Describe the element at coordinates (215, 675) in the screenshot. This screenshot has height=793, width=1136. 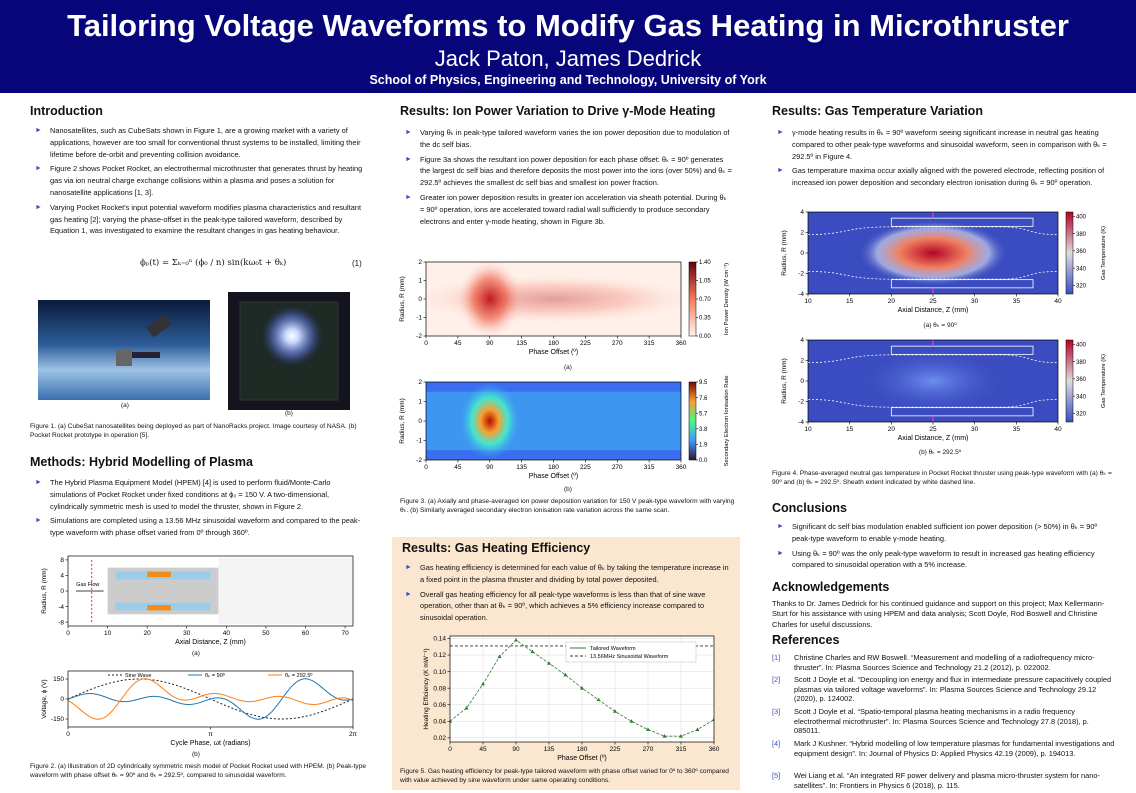
I see `legend-entry: θₖ = 90º` at that location.